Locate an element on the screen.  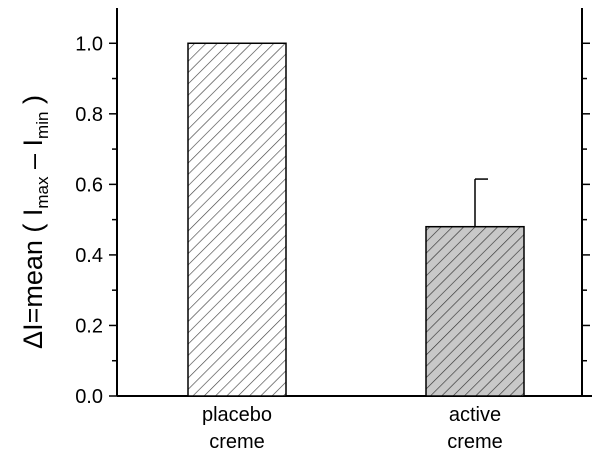
y-axis-label: ΔI=mean ( Imax – Imin ) is located at coordinates (35, 222).